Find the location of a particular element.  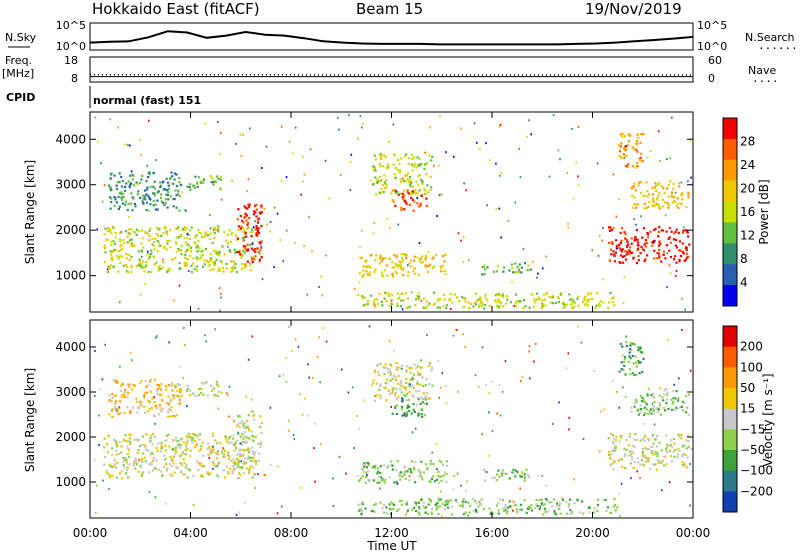

colorbar-swatch is located at coordinates (730, 128).